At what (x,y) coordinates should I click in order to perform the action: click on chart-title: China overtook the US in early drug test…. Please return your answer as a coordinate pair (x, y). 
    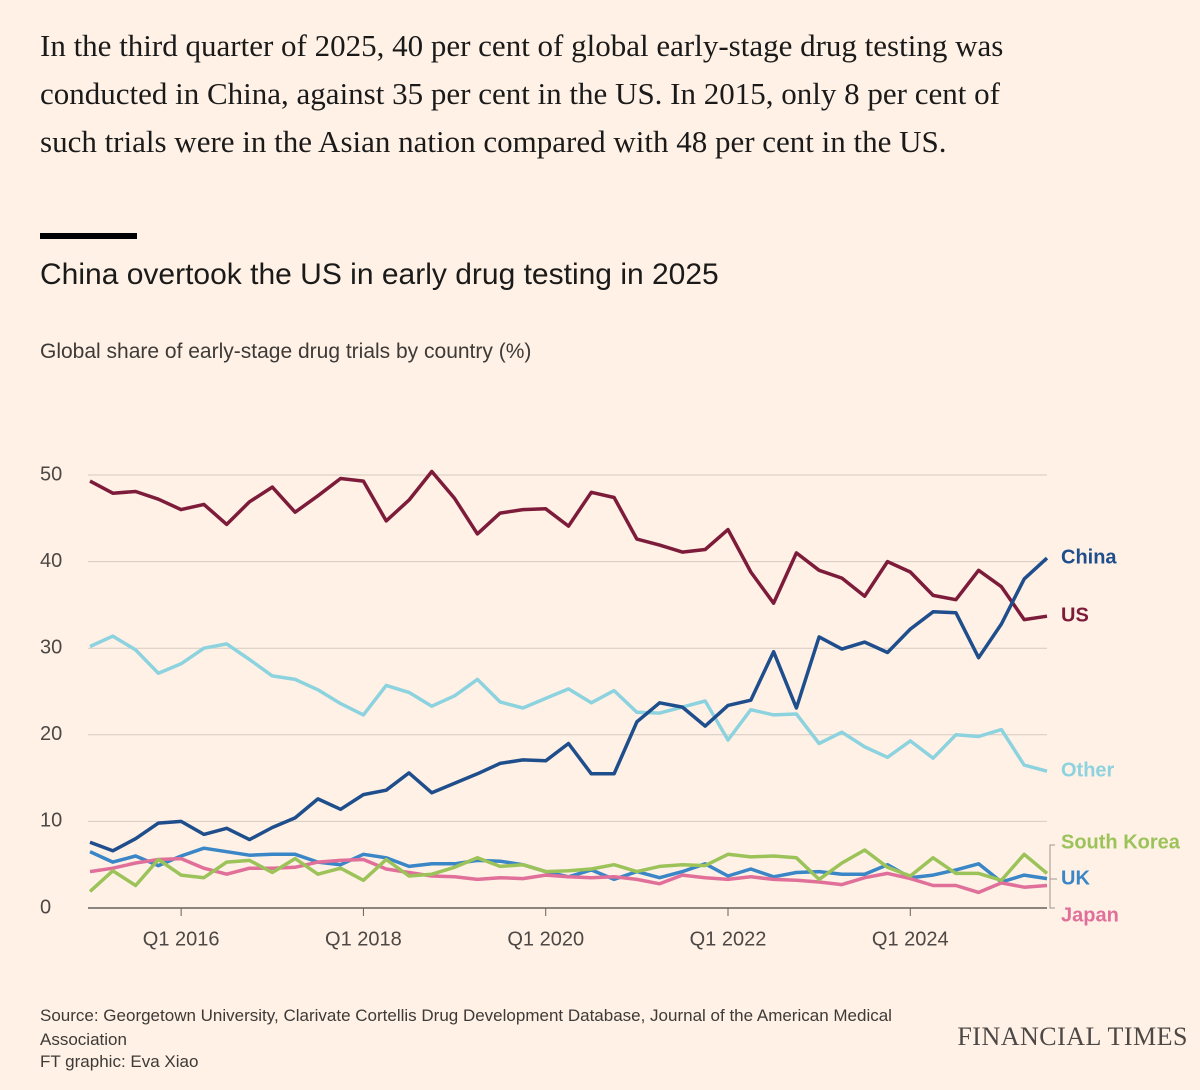
    Looking at the image, I should click on (379, 274).